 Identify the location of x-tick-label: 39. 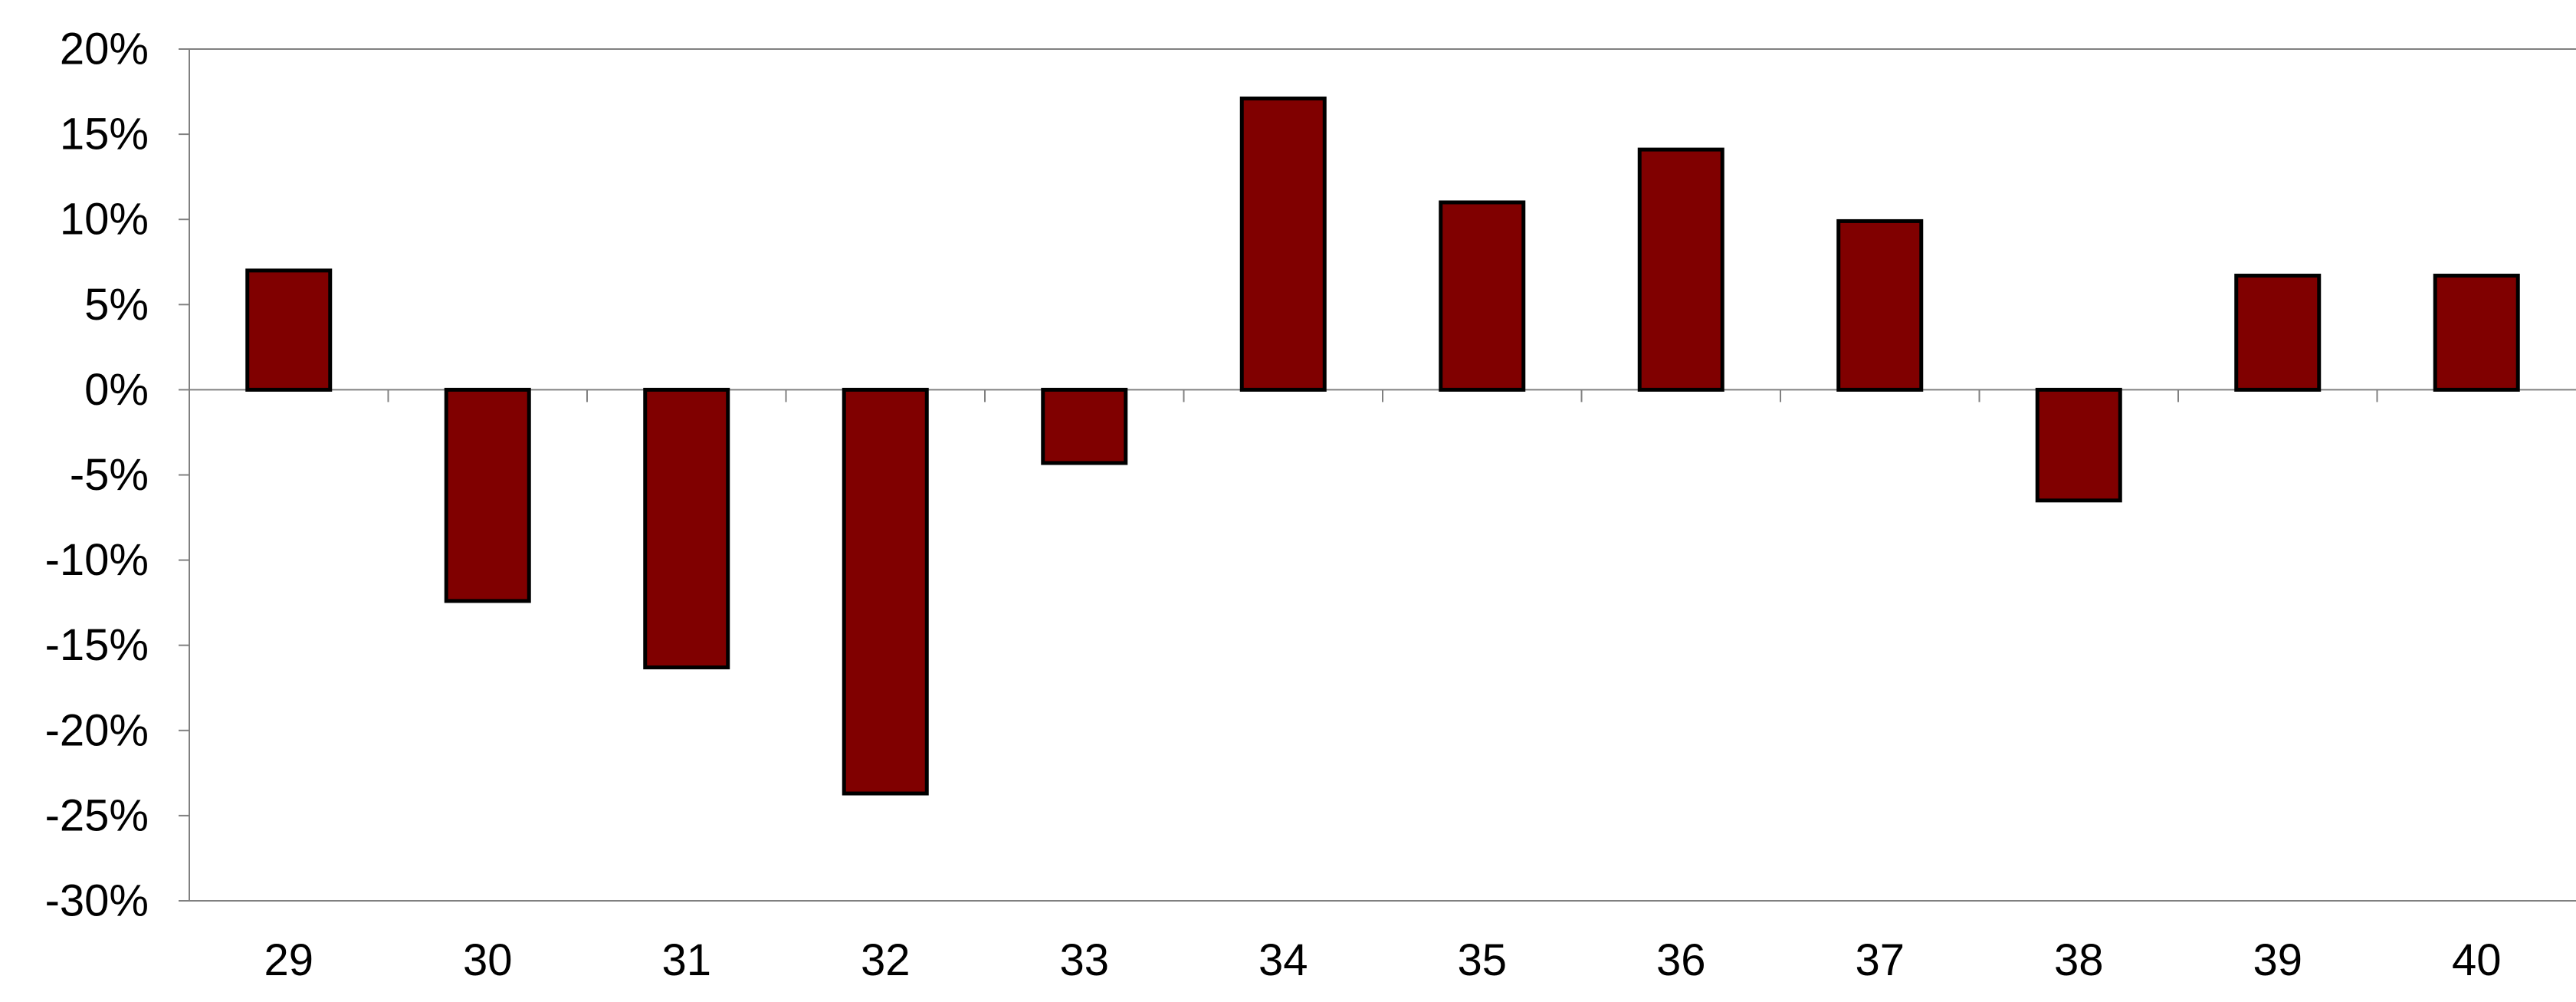
(2277, 960).